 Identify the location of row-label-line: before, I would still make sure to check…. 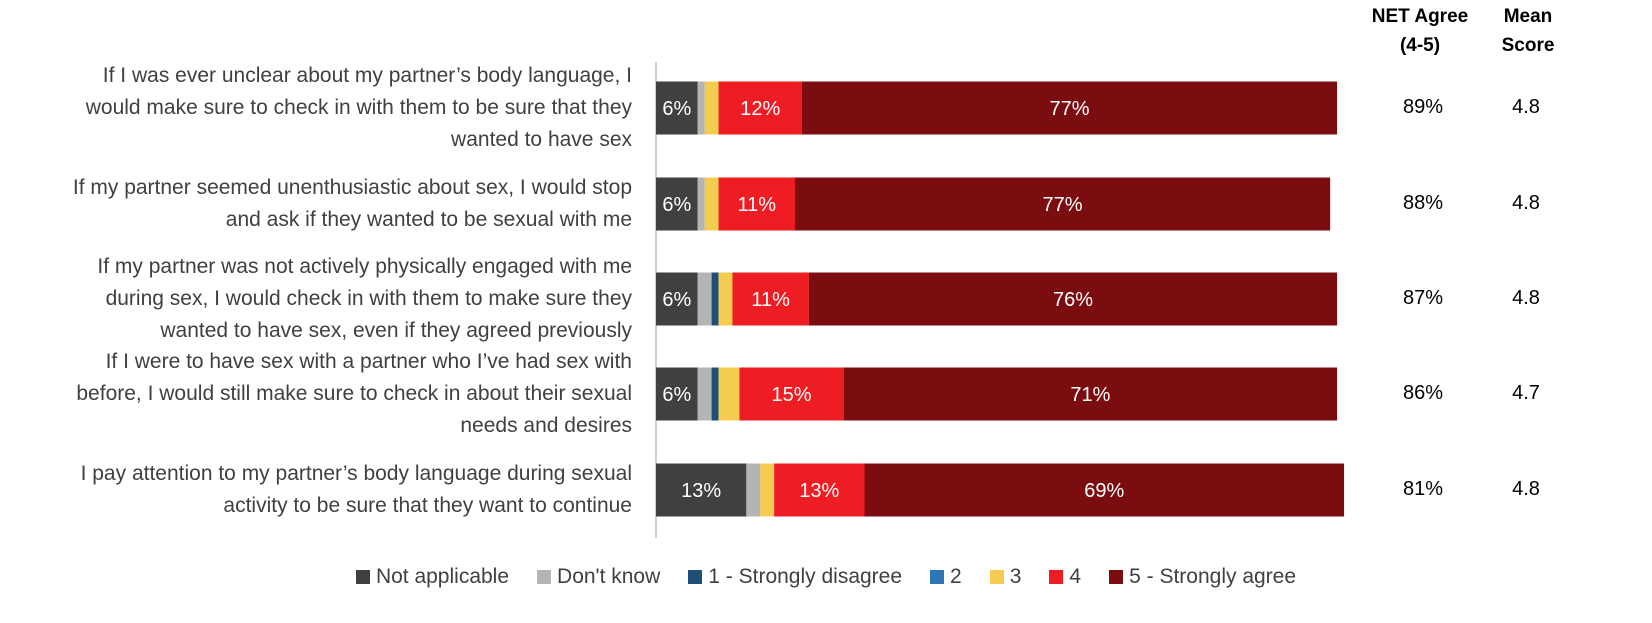
(354, 393).